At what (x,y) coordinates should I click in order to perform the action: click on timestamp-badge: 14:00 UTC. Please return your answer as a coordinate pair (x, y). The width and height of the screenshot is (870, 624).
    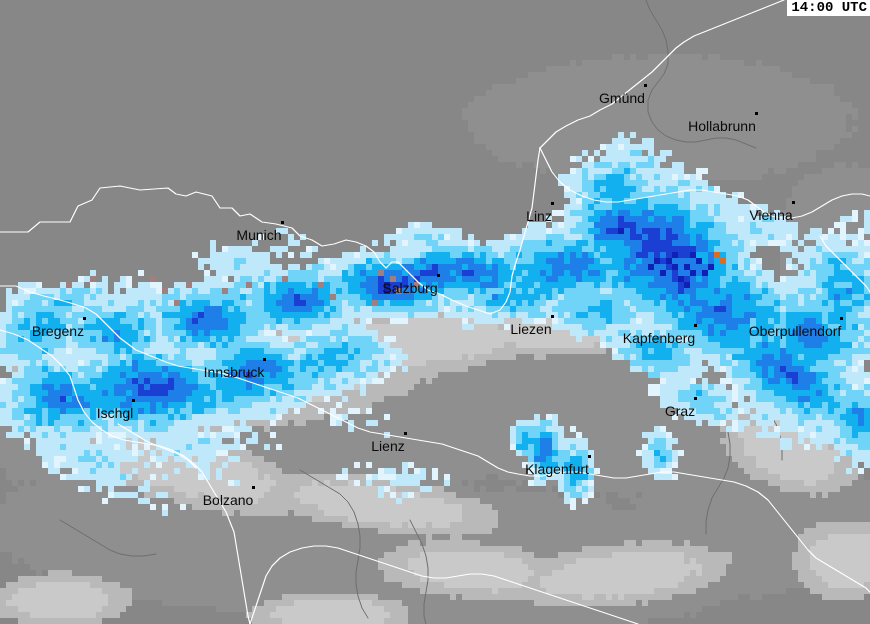
    Looking at the image, I should click on (828, 8).